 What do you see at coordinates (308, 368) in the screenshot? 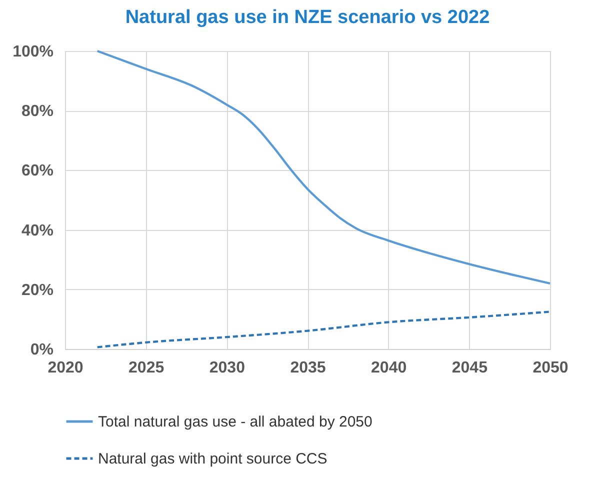
I see `x-tick-label: 2035` at bounding box center [308, 368].